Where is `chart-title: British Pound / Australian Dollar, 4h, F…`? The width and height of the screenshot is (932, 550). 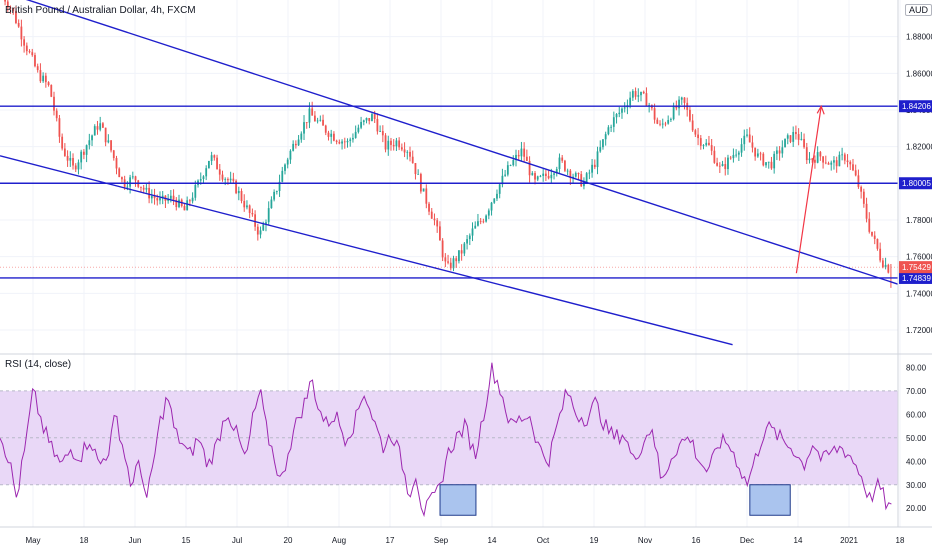 chart-title: British Pound / Australian Dollar, 4h, F… is located at coordinates (100, 10).